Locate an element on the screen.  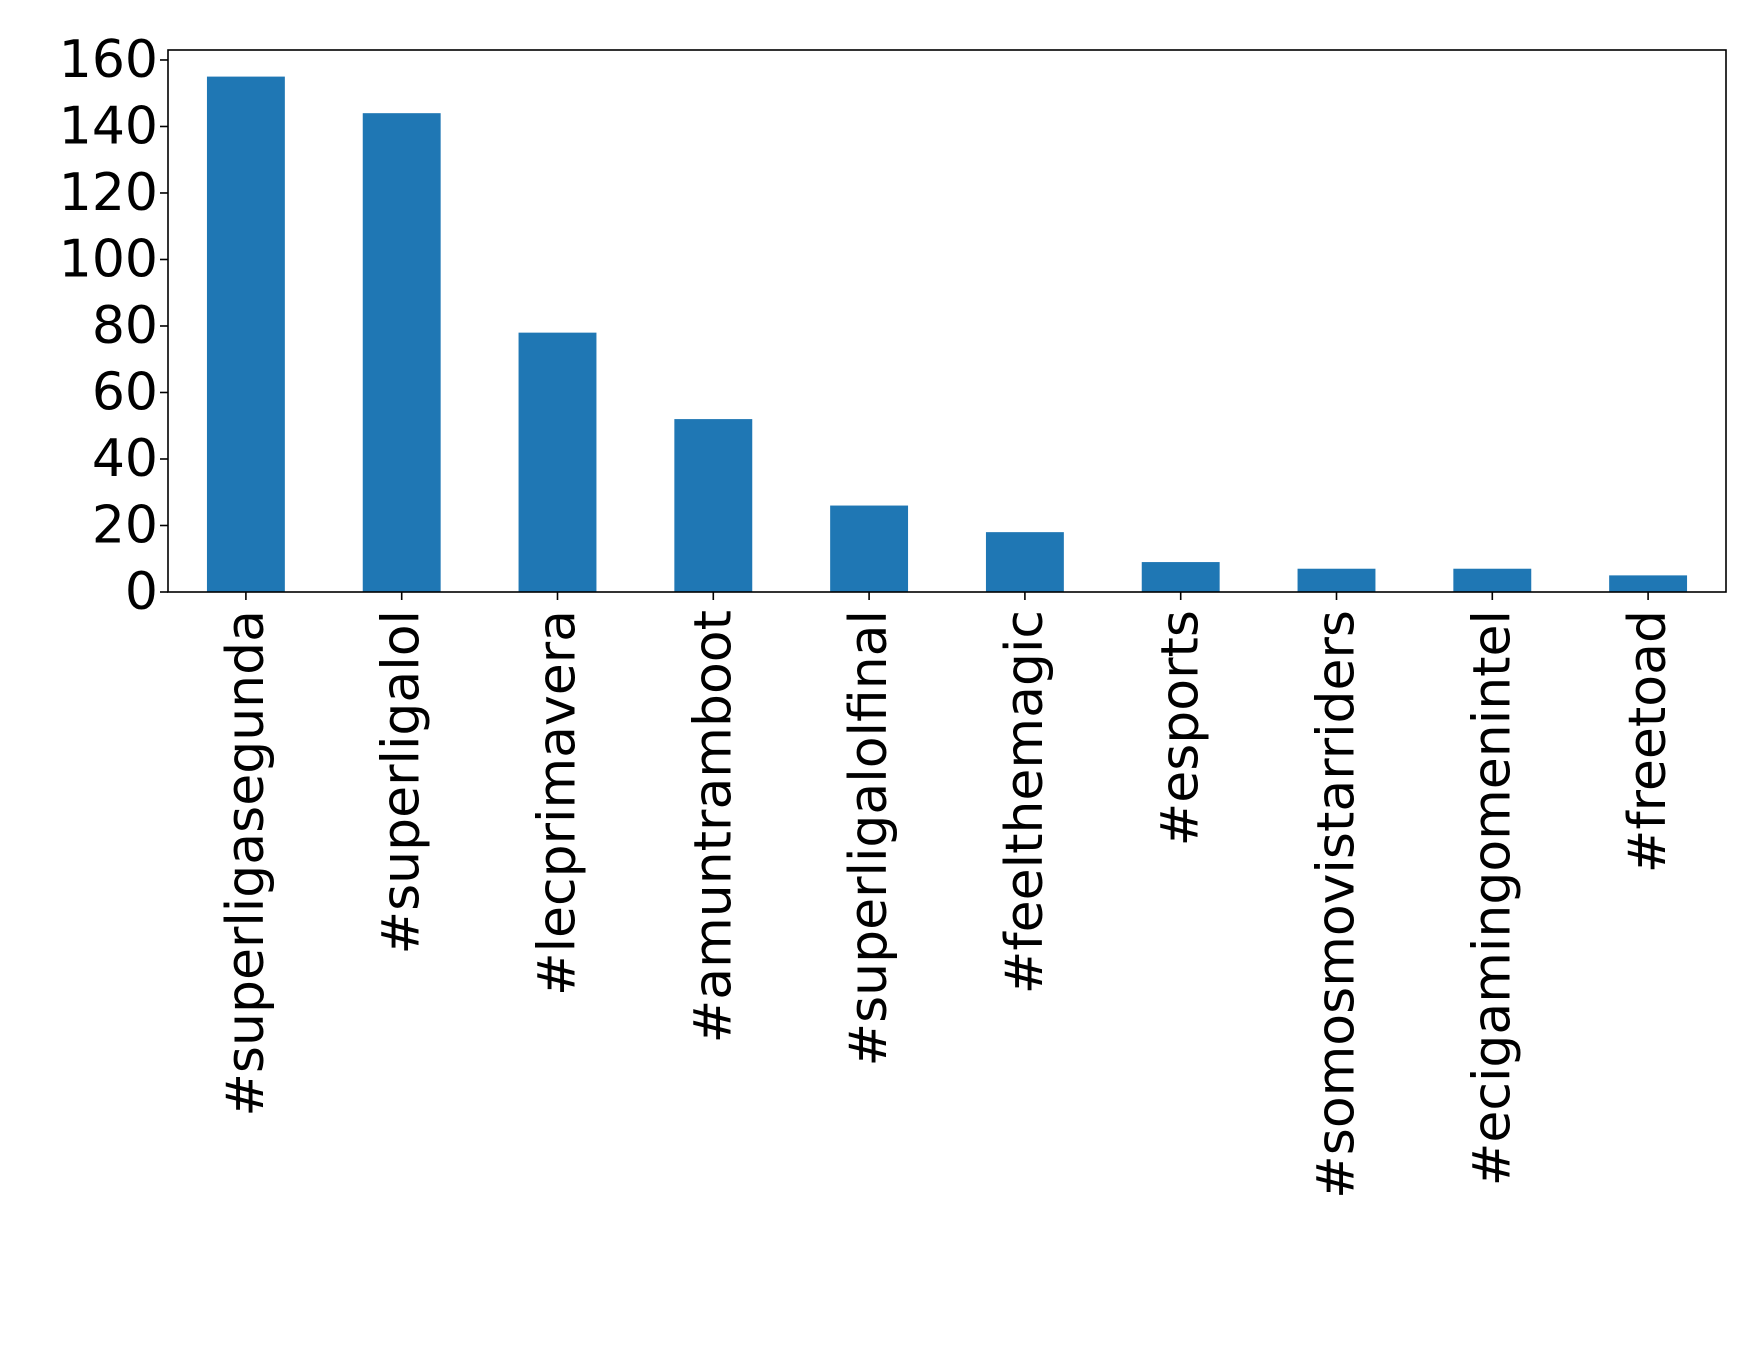
bar-feelthemagic is located at coordinates (1024, 562).